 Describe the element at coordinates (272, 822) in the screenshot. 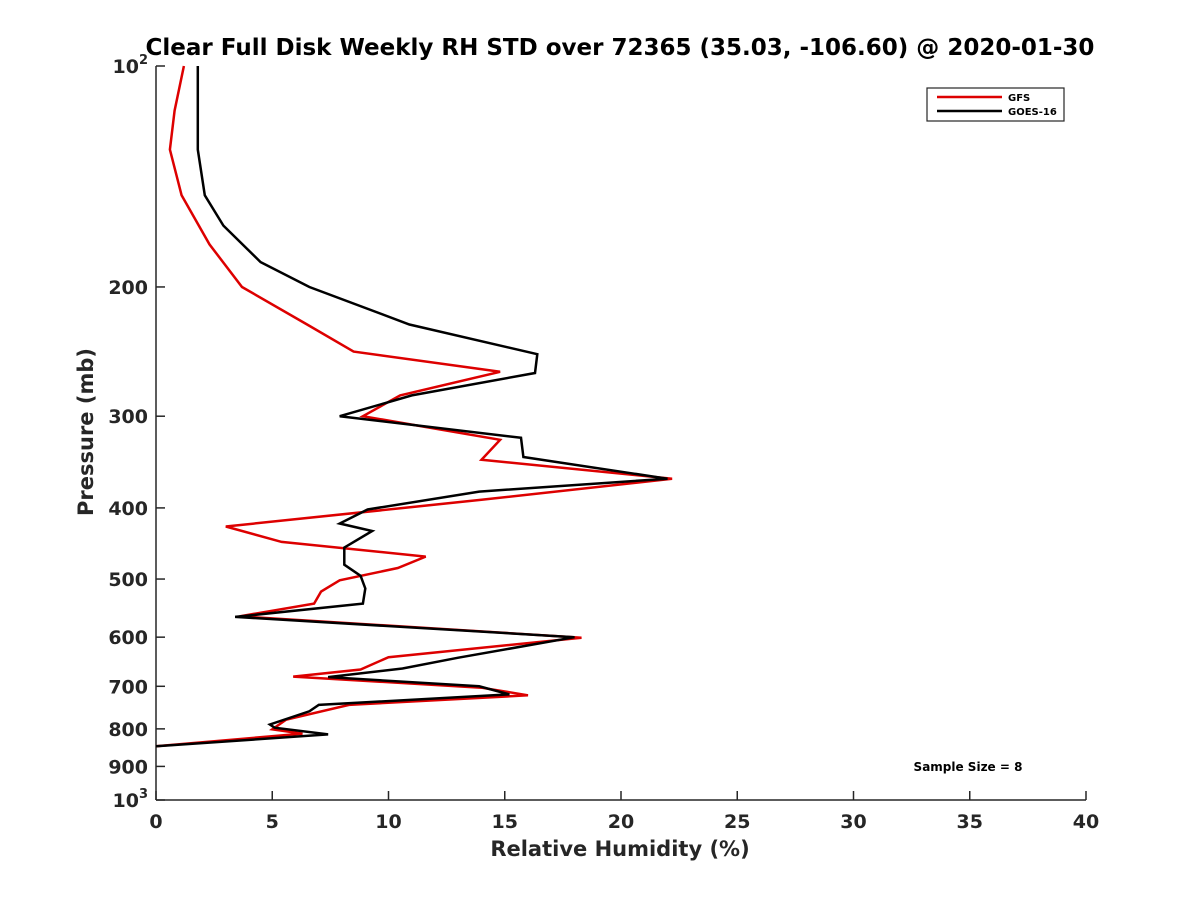

I see `x-tick-label: 5` at that location.